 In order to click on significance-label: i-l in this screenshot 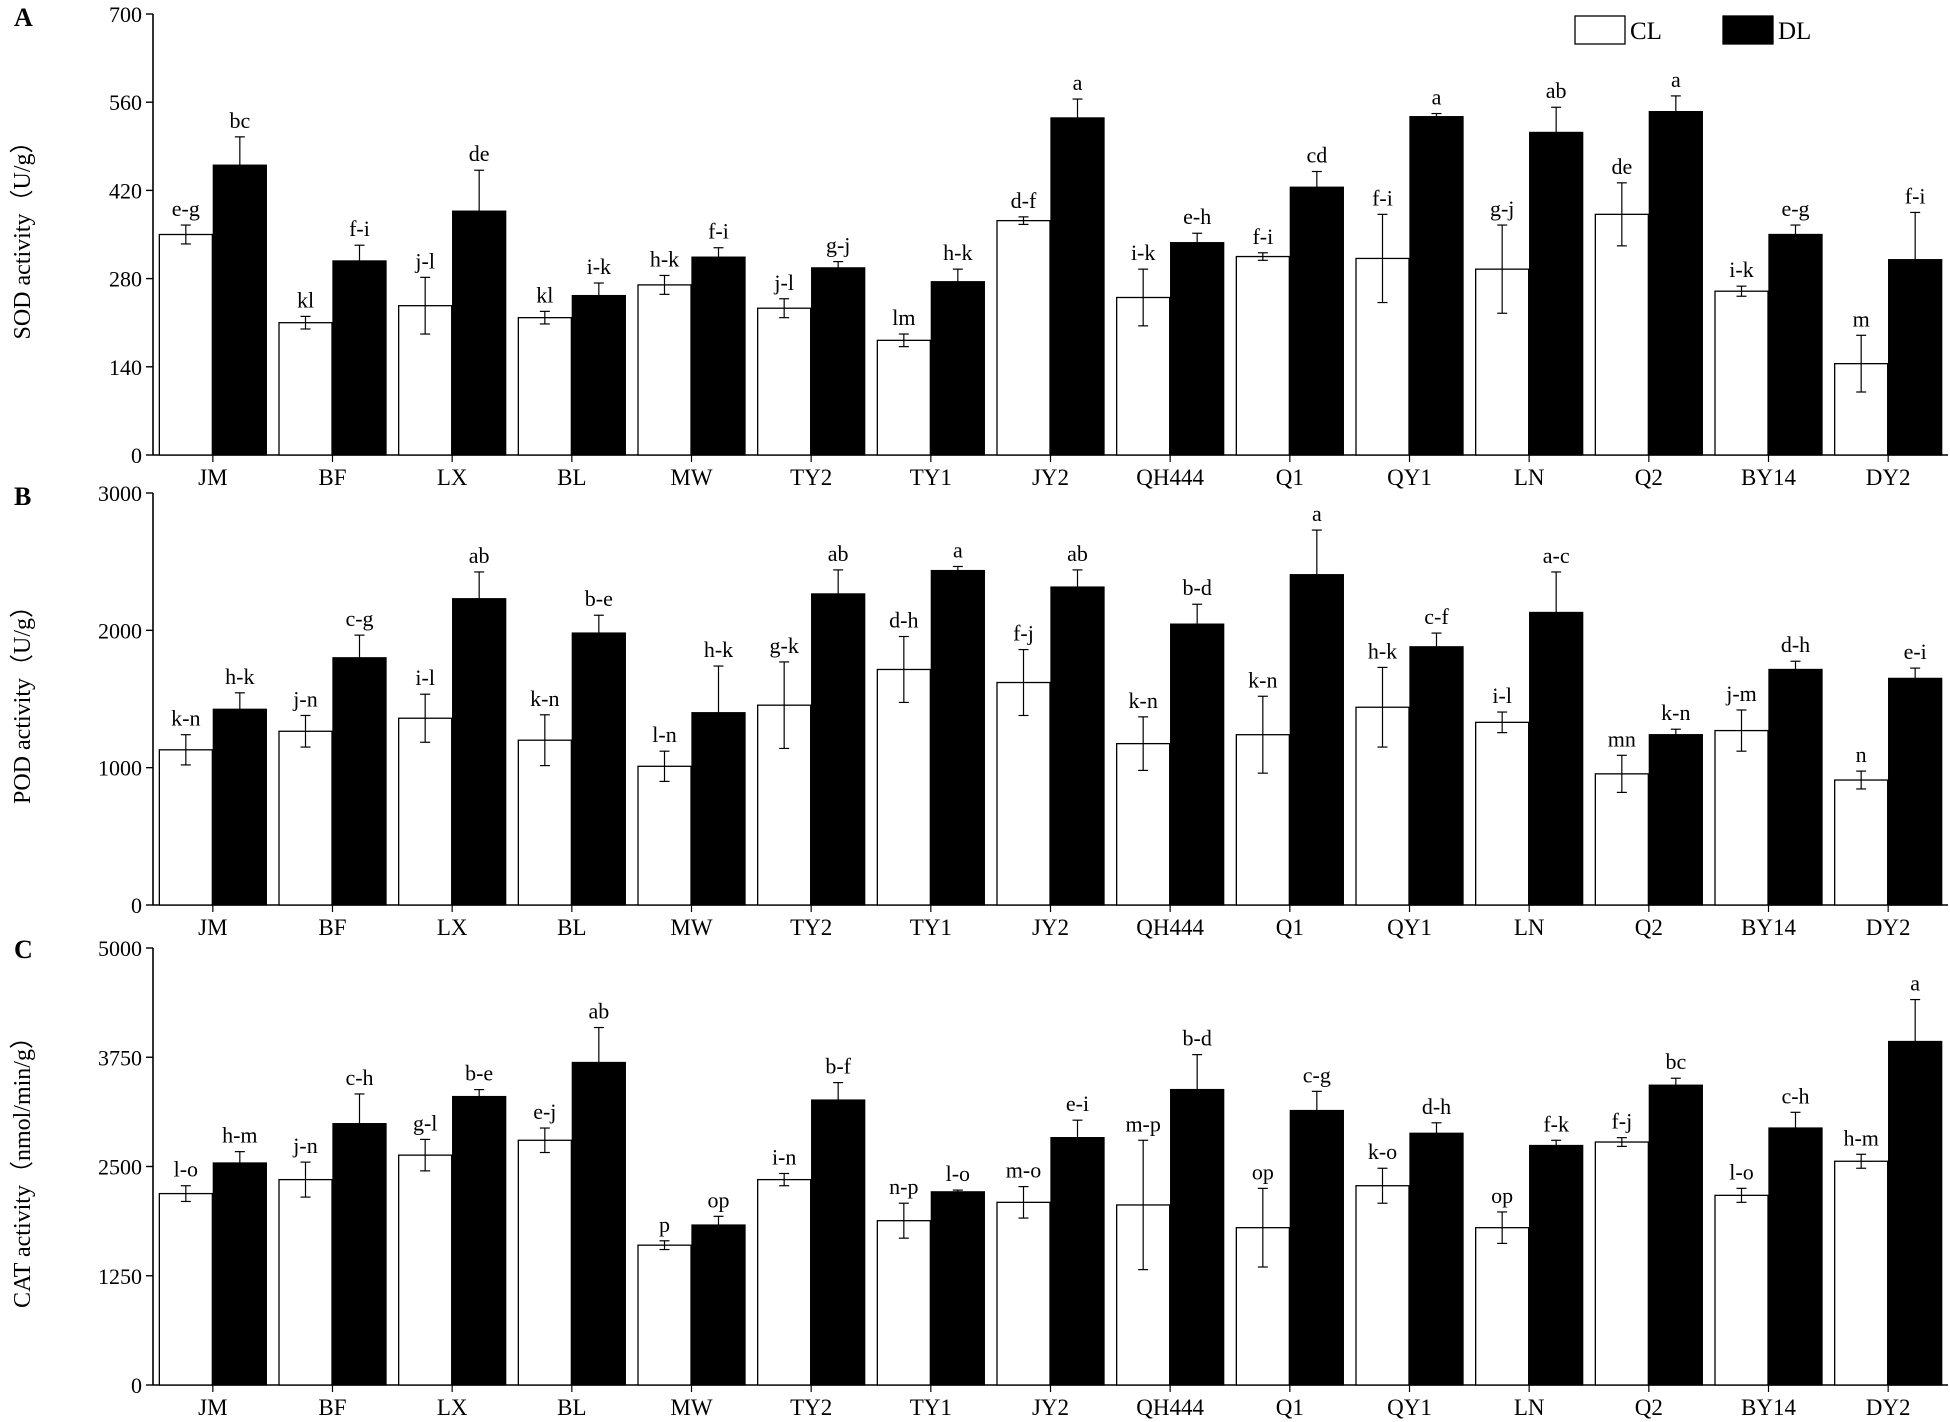, I will do `click(1502, 695)`.